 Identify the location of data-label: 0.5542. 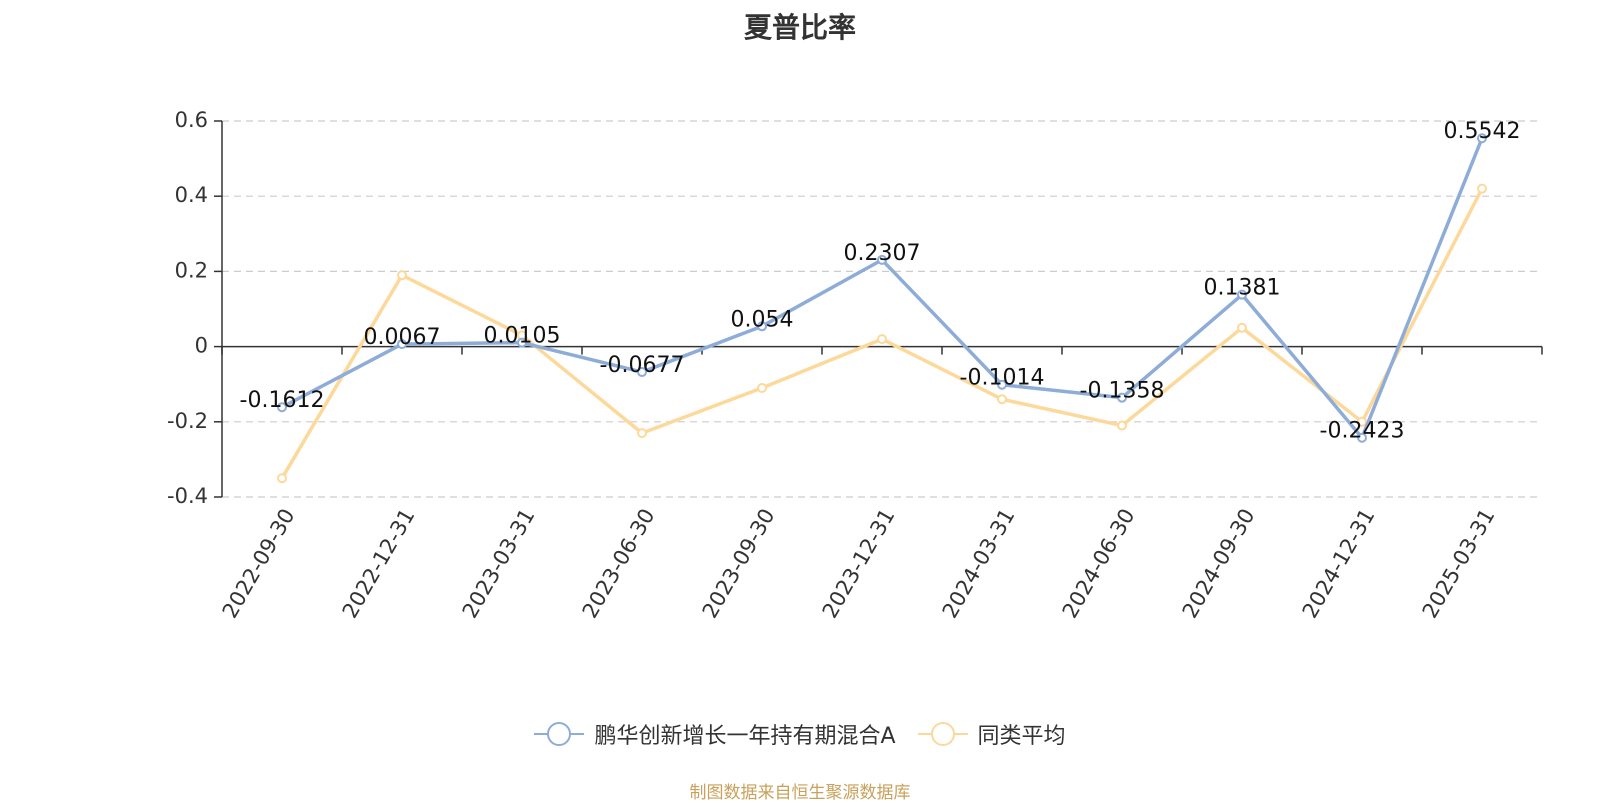
(1482, 131).